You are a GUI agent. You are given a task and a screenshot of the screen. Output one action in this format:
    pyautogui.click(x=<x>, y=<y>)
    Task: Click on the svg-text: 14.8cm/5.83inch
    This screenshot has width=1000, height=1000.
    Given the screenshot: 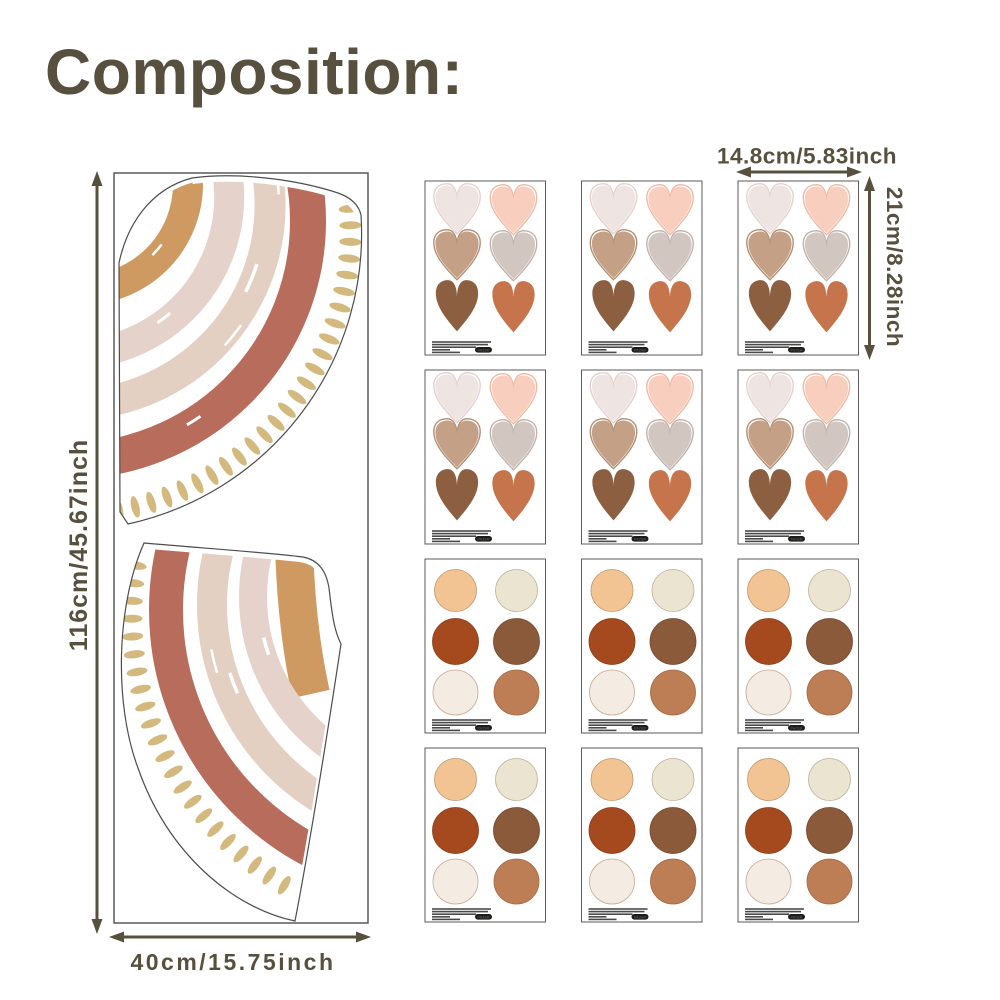 What is the action you would take?
    pyautogui.click(x=807, y=156)
    